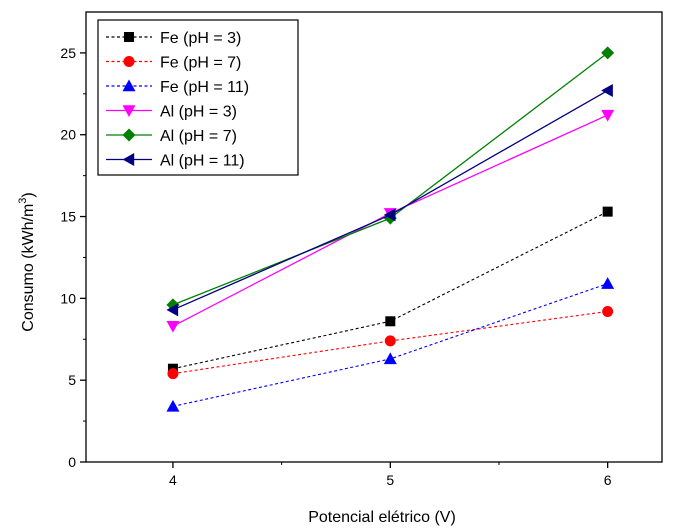 Image resolution: width=678 pixels, height=528 pixels. Describe the element at coordinates (68, 53) in the screenshot. I see `y-tick-label: 25` at that location.